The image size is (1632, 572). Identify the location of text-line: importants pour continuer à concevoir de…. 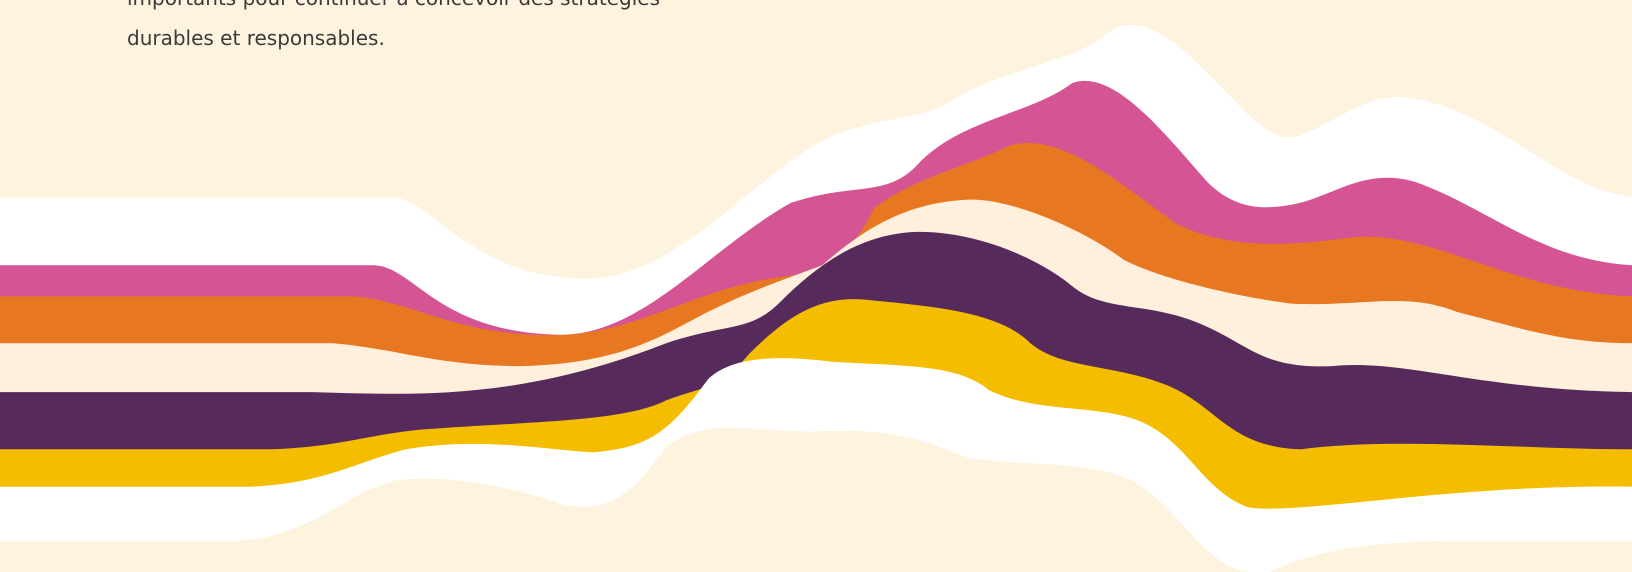
(393, 9).